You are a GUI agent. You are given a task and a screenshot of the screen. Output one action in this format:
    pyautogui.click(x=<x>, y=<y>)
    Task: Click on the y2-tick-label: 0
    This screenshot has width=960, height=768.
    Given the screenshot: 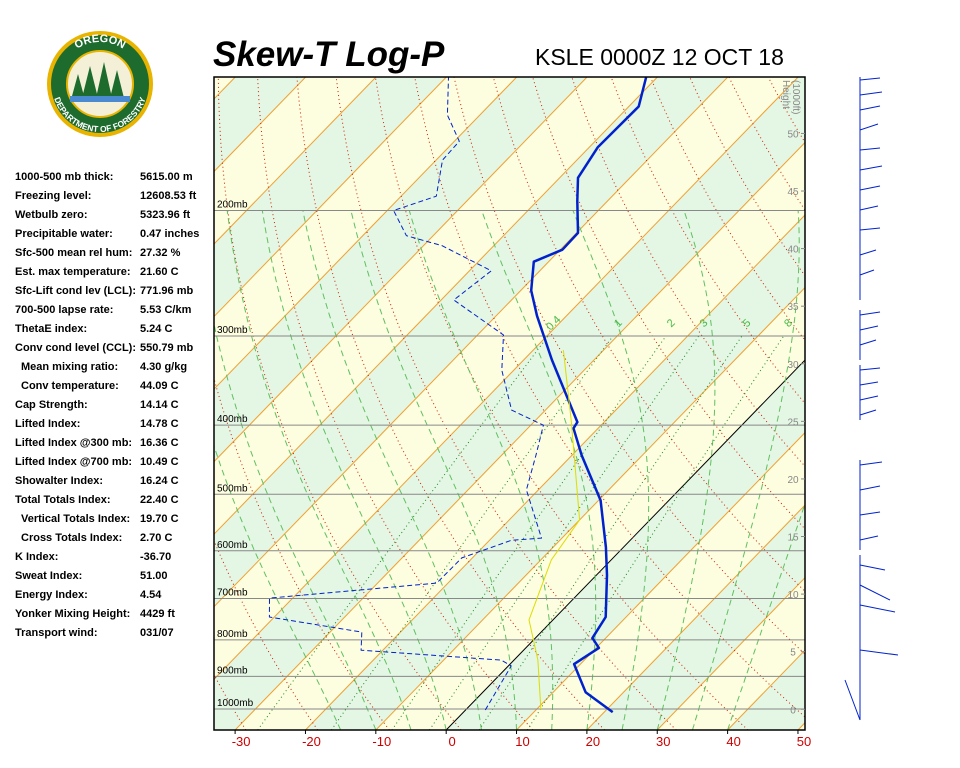 What is the action you would take?
    pyautogui.click(x=793, y=710)
    